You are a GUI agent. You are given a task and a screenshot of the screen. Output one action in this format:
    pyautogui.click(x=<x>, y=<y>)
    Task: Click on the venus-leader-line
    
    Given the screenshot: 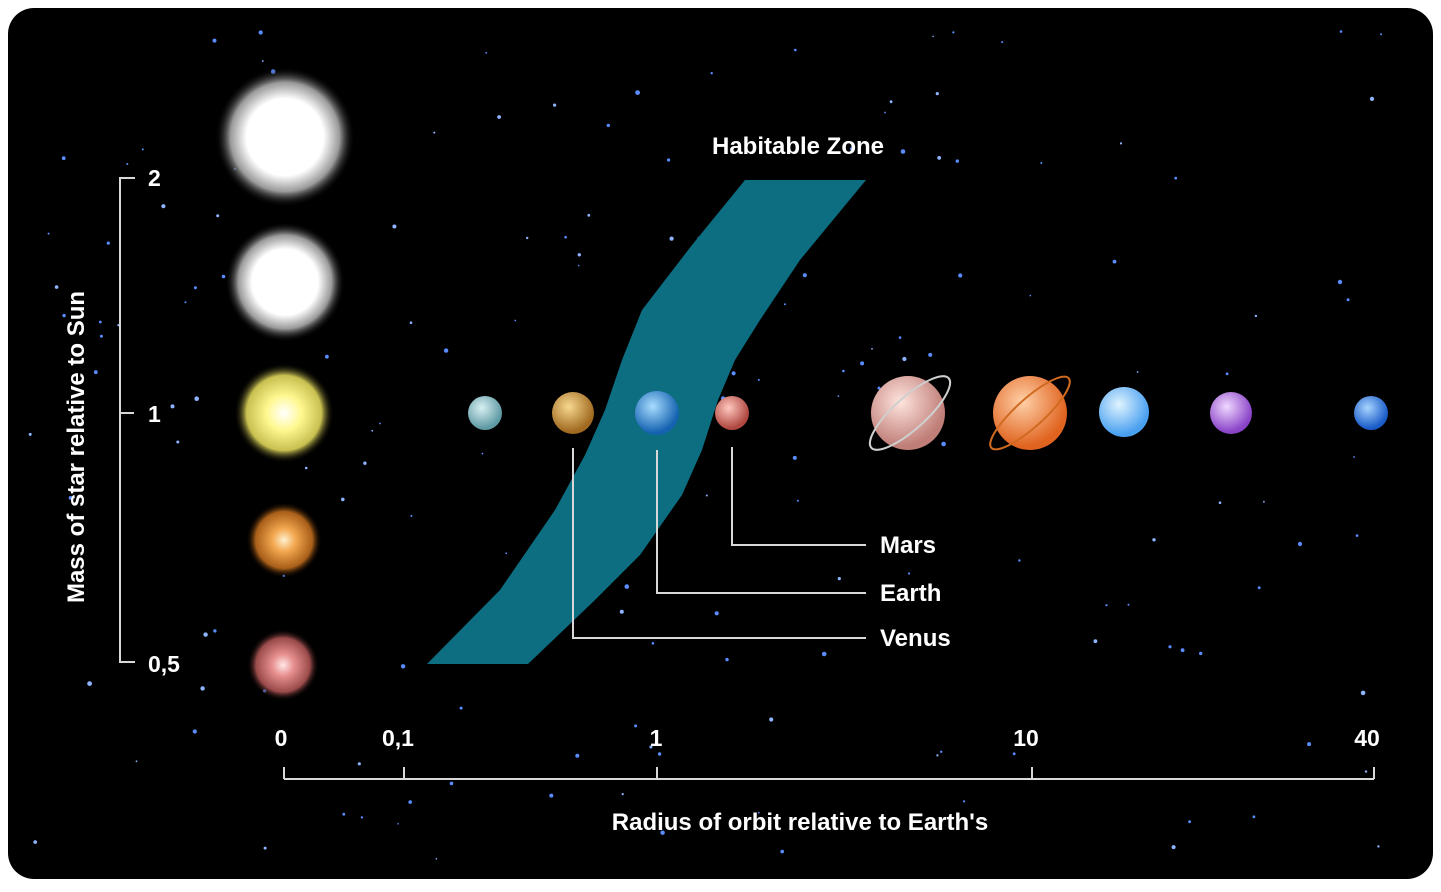 What is the action you would take?
    pyautogui.click(x=719, y=543)
    